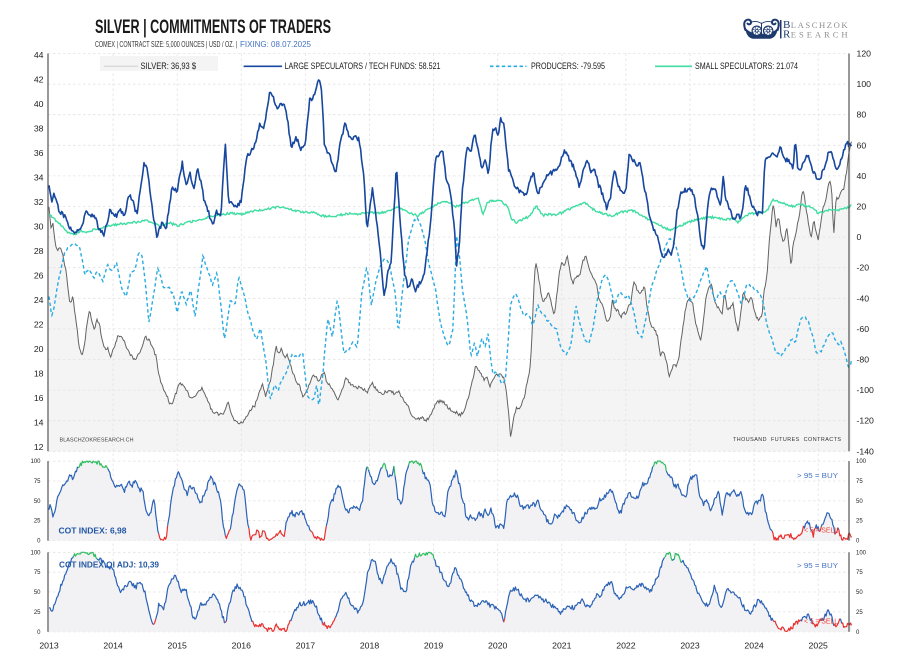 Image resolution: width=900 pixels, height=654 pixels. What do you see at coordinates (787, 440) in the screenshot?
I see `svg-text: THOUSAND FUTURES CONTRACTS` at bounding box center [787, 440].